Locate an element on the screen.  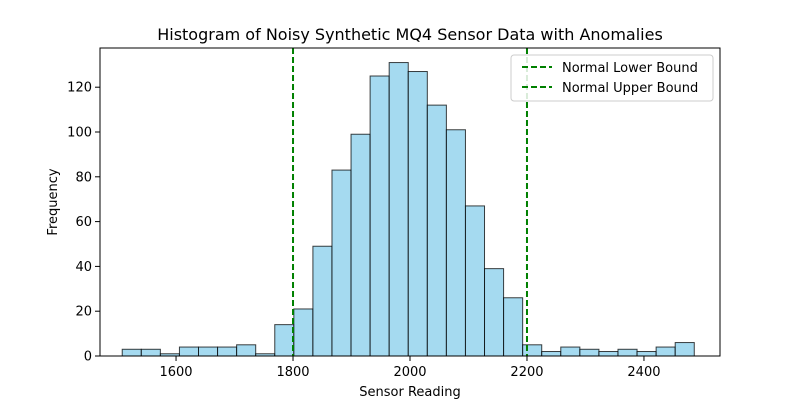
legend-label-lower-bound: Normal Lower Bound is located at coordinates (630, 68).